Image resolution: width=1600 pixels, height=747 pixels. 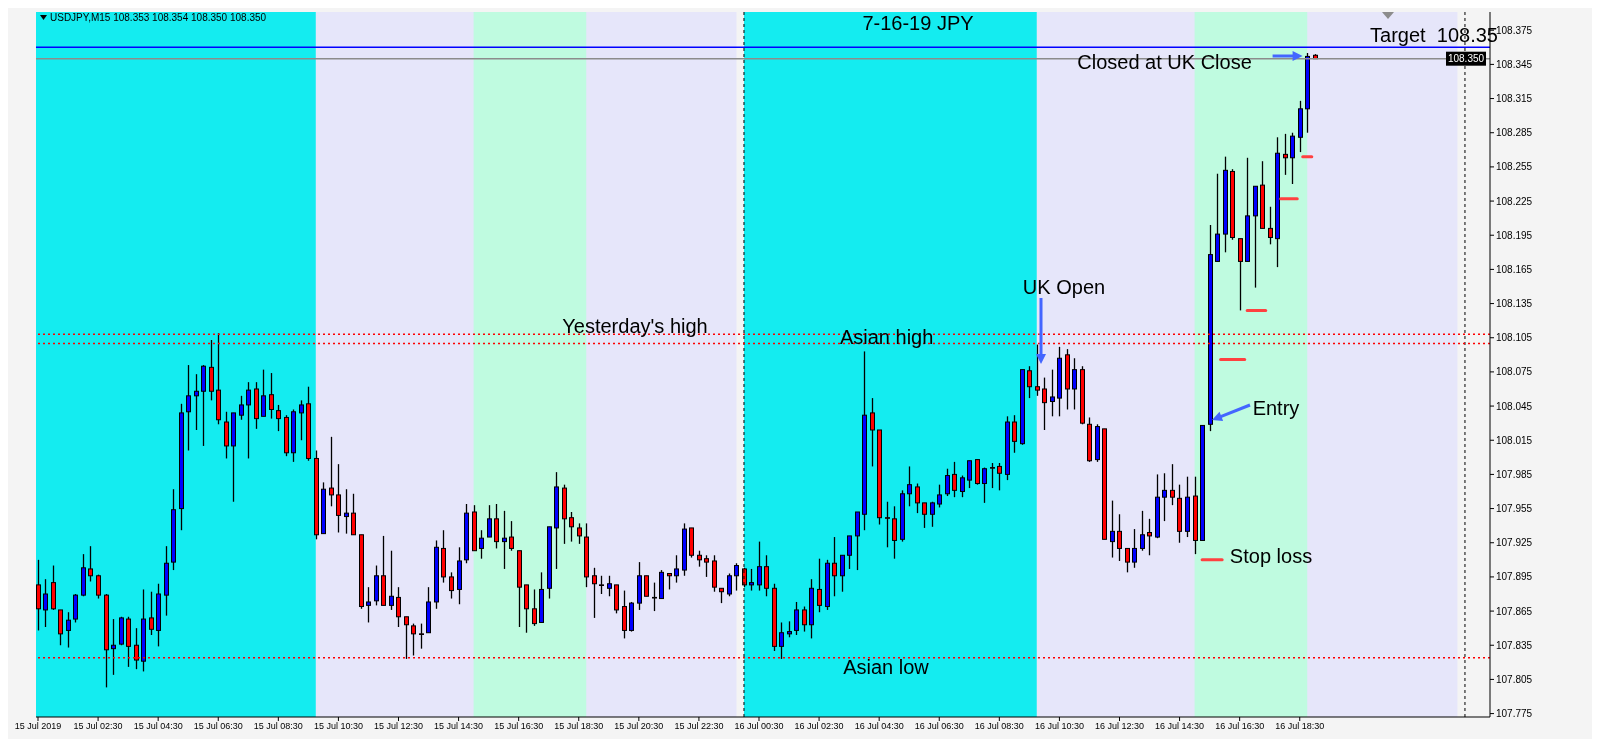 What do you see at coordinates (338, 726) in the screenshot?
I see `x-tick-label: 15 Jul 10:30` at bounding box center [338, 726].